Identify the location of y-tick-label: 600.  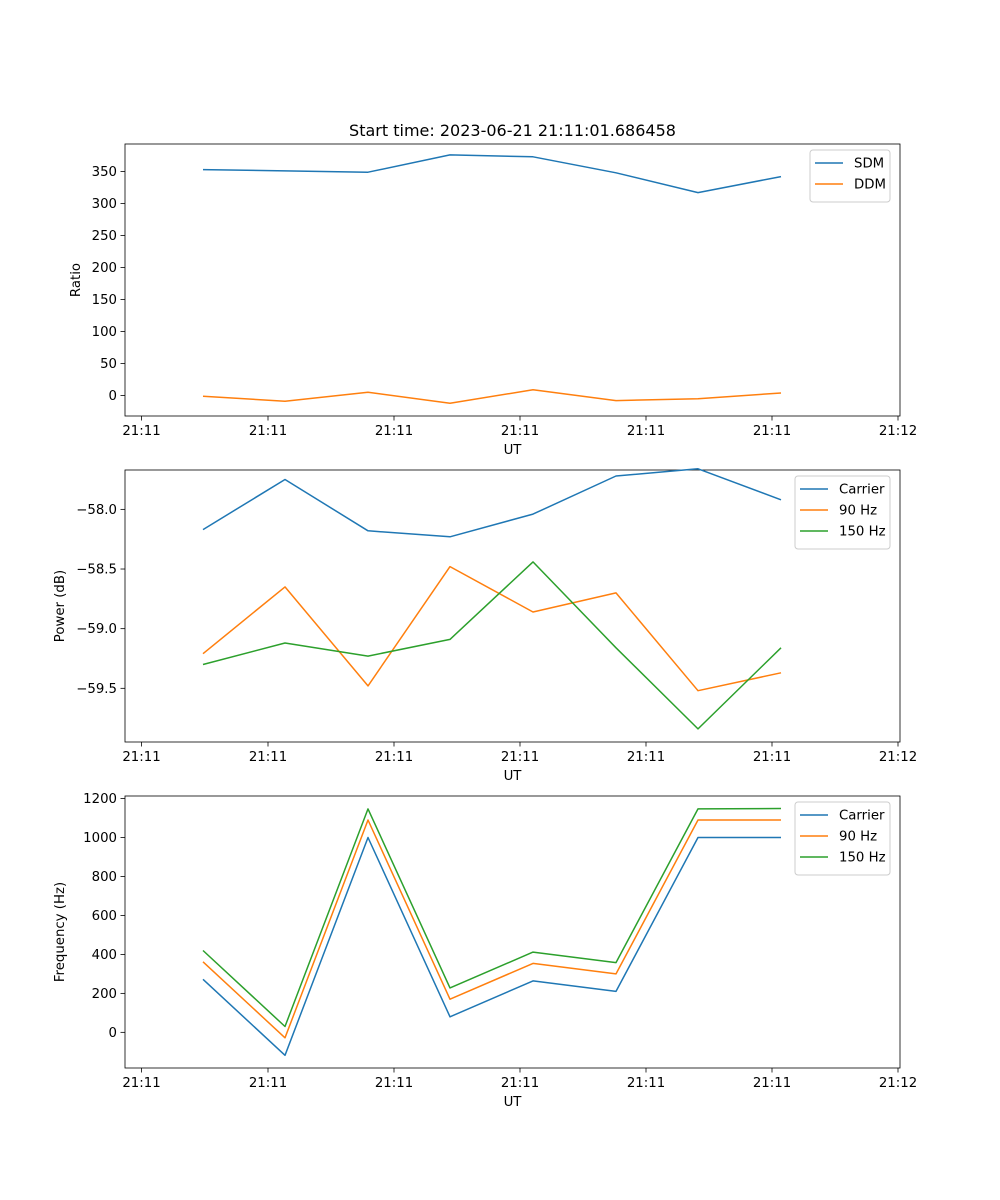
(104, 916).